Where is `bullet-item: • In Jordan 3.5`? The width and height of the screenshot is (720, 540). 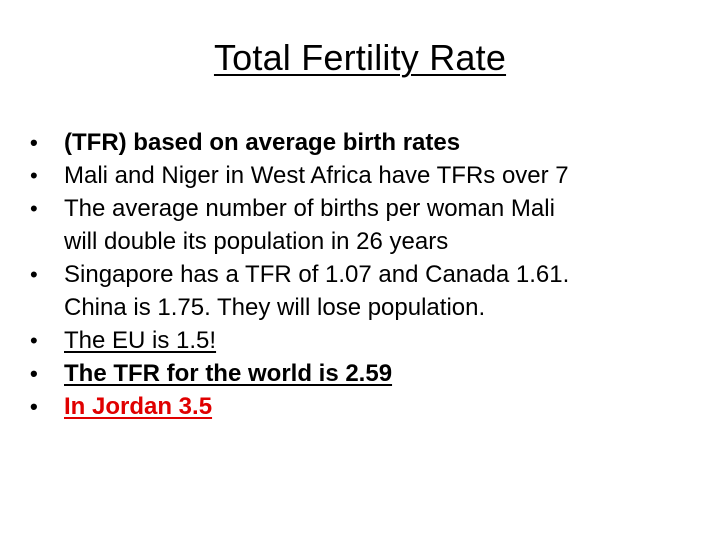
bullet-item: • In Jordan 3.5 is located at coordinates (370, 406).